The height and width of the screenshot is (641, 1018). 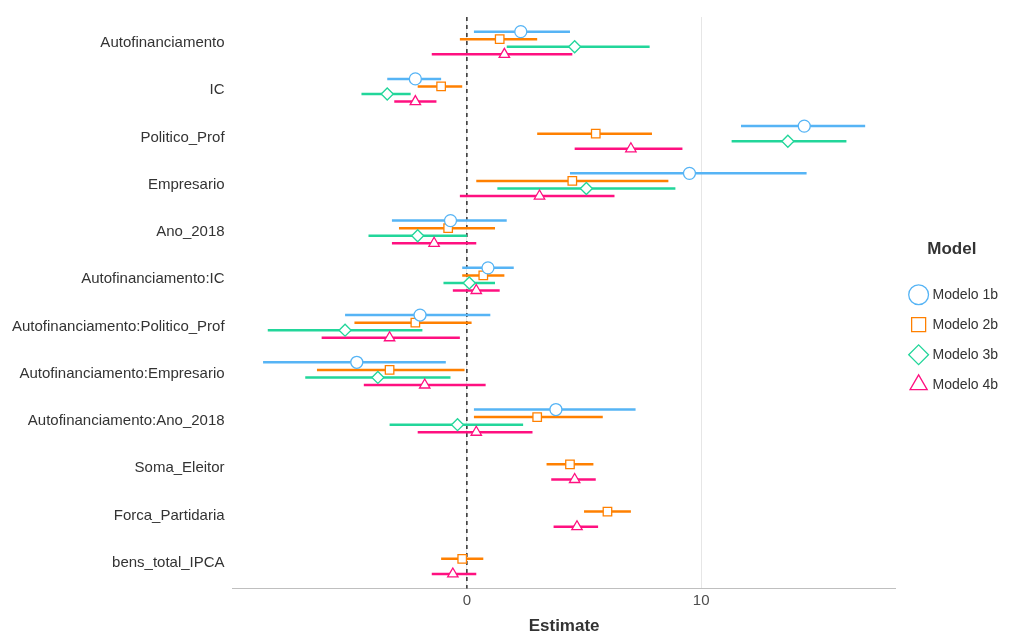 What do you see at coordinates (467, 599) in the screenshot?
I see `x-tick-label: 0` at bounding box center [467, 599].